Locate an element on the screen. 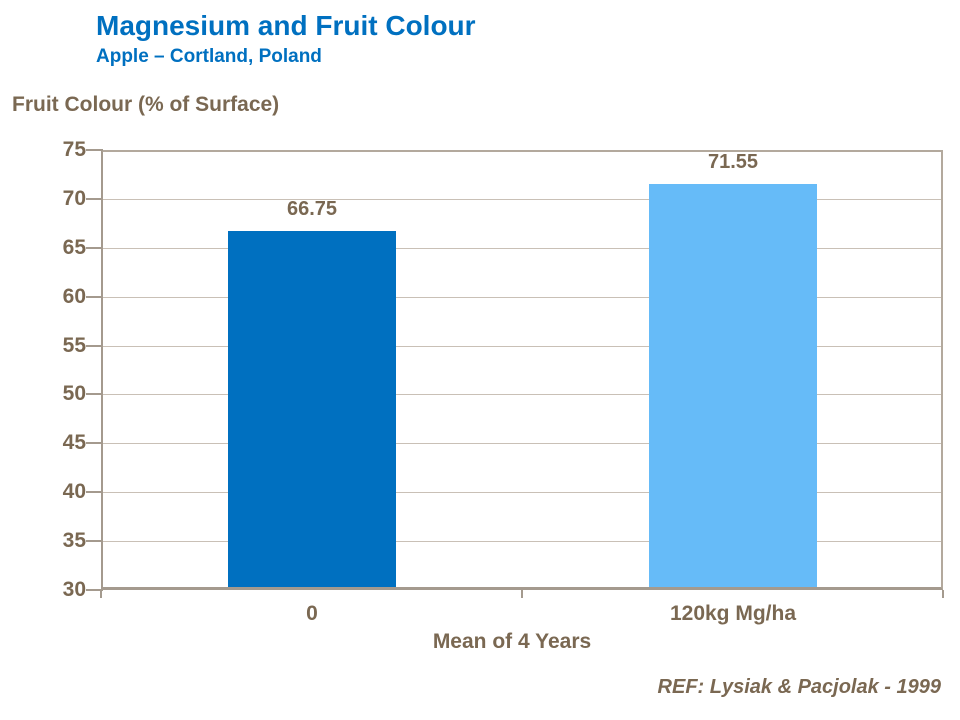  bar-value-label: 66.75 is located at coordinates (312, 209).